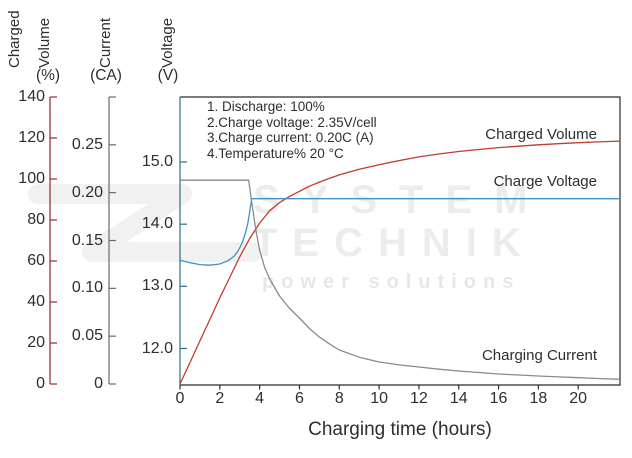  Describe the element at coordinates (36, 260) in the screenshot. I see `volume-tick-label: 60` at that location.